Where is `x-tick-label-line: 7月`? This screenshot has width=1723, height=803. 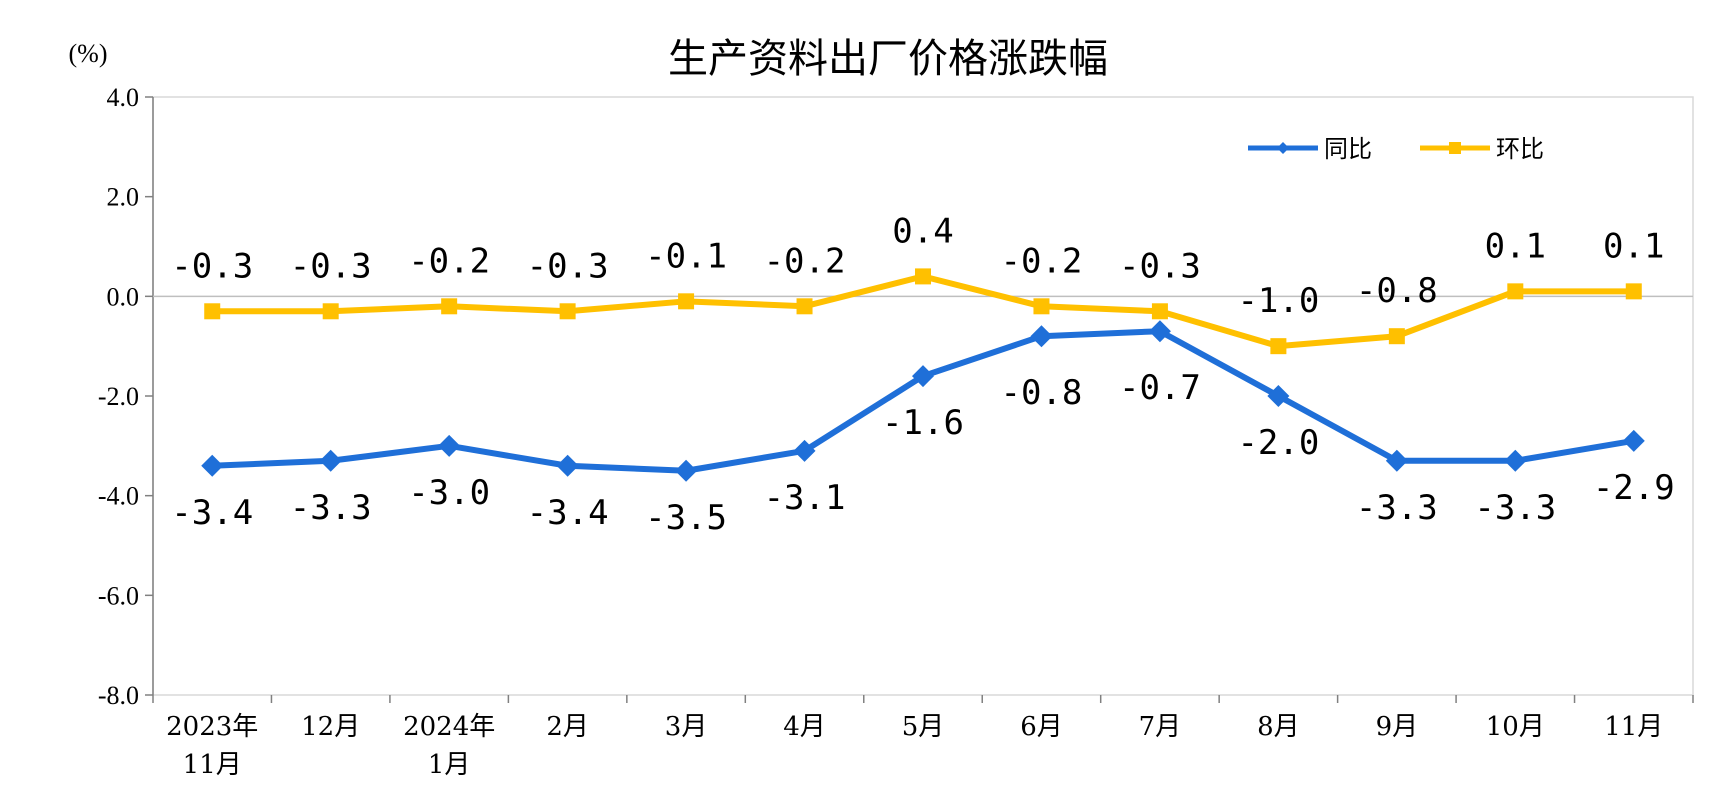
x-tick-label-line: 7月 is located at coordinates (1160, 727).